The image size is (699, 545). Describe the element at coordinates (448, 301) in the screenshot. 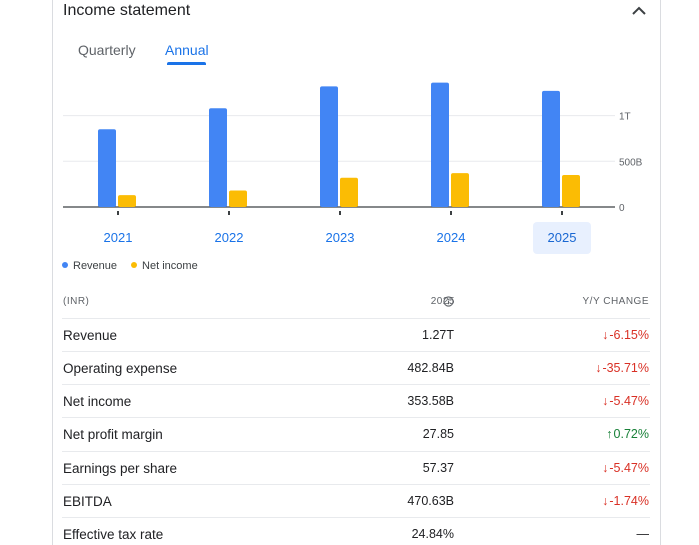

I see `info-icon` at that location.